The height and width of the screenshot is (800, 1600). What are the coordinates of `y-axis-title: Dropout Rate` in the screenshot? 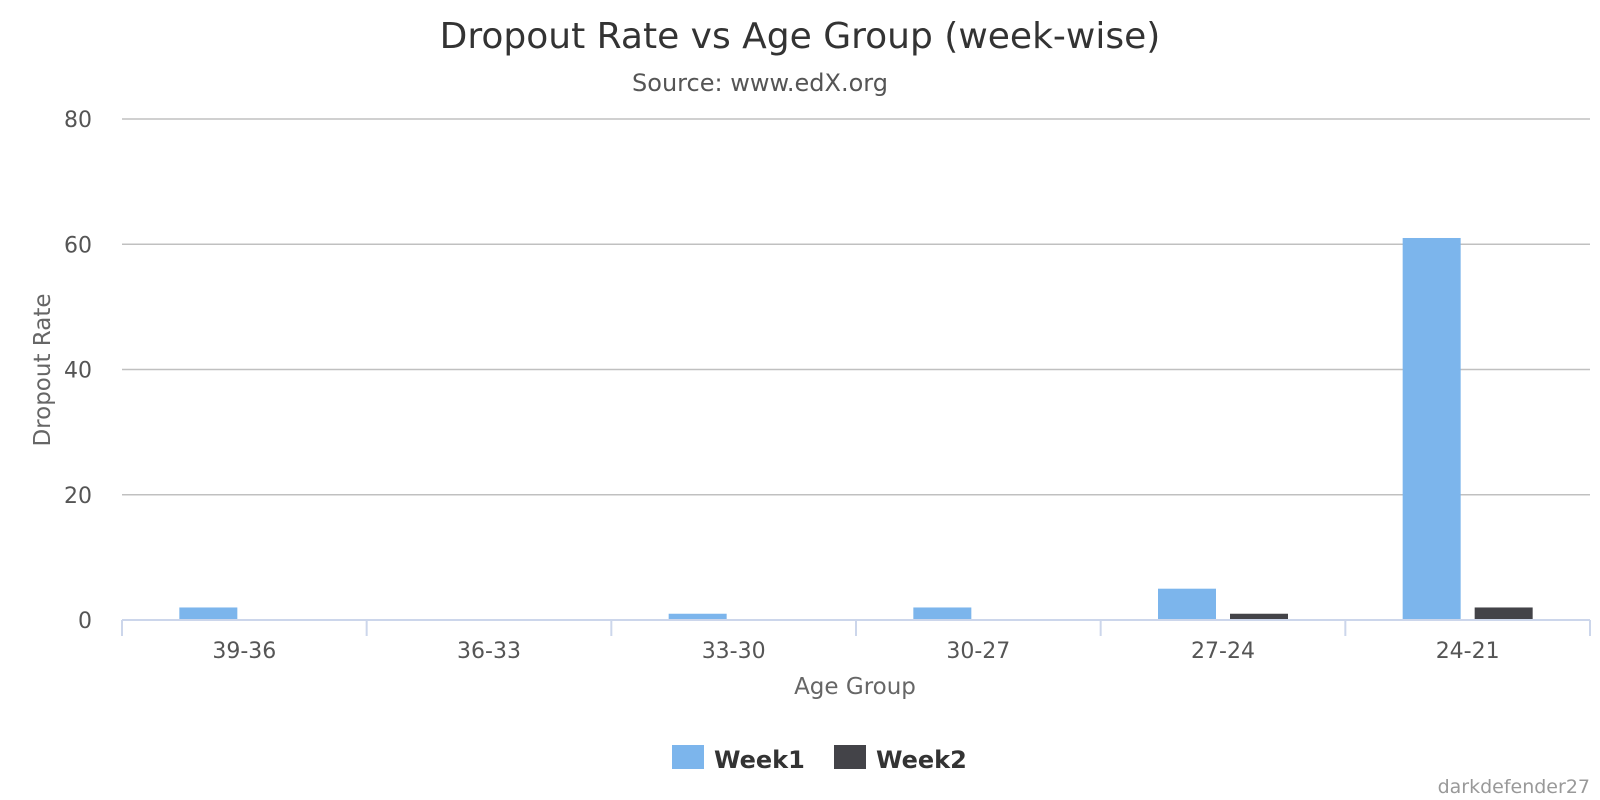 It's located at (43, 369).